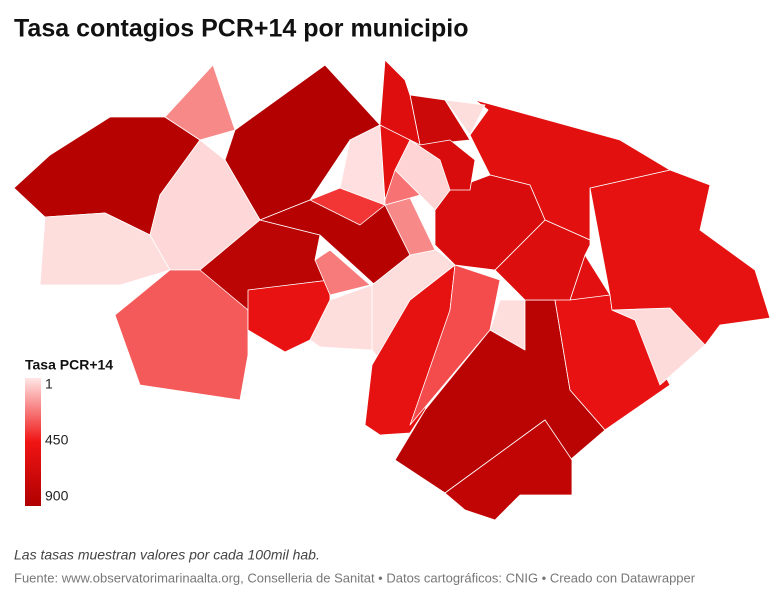  I want to click on legend-tick-label: 900, so click(57, 496).